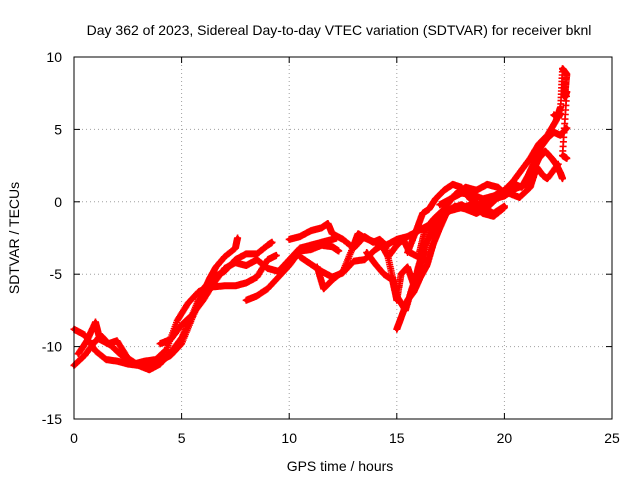 The height and width of the screenshot is (485, 640). What do you see at coordinates (52, 419) in the screenshot?
I see `y-tick-label: -15` at bounding box center [52, 419].